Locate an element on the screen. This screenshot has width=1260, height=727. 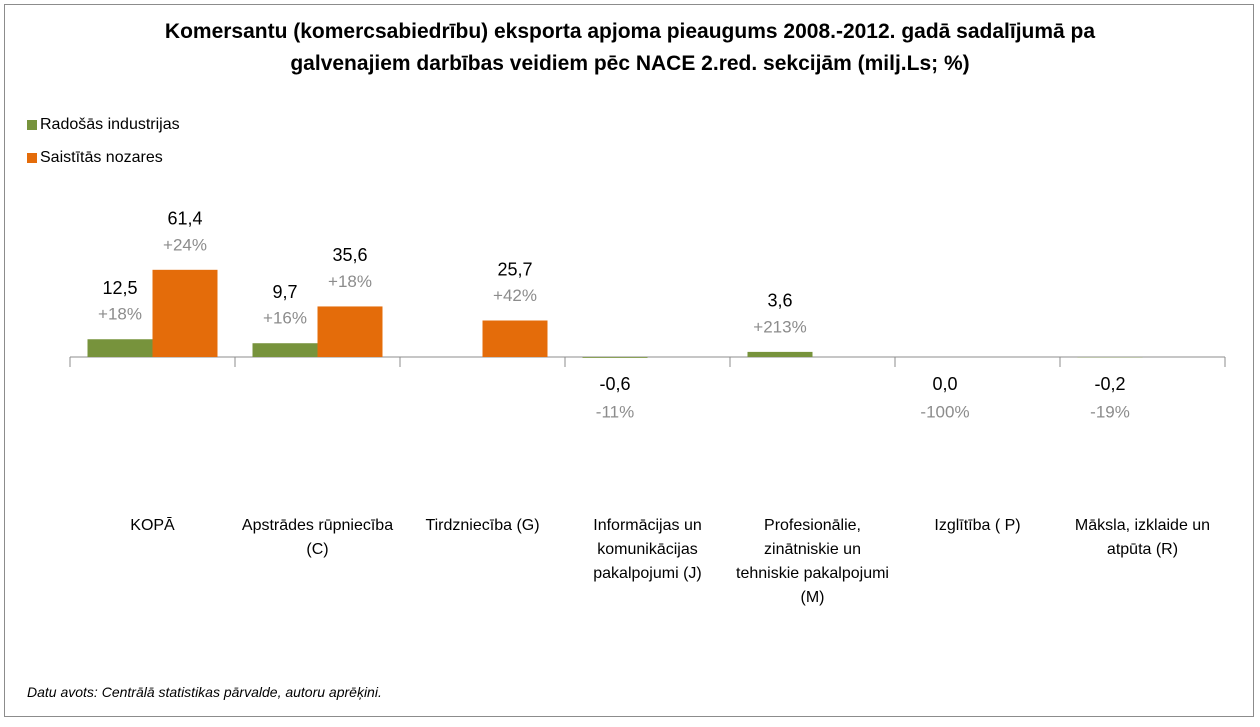
x-tick-label: Māksla, izklaide un atpūta (R) is located at coordinates (1142, 537).